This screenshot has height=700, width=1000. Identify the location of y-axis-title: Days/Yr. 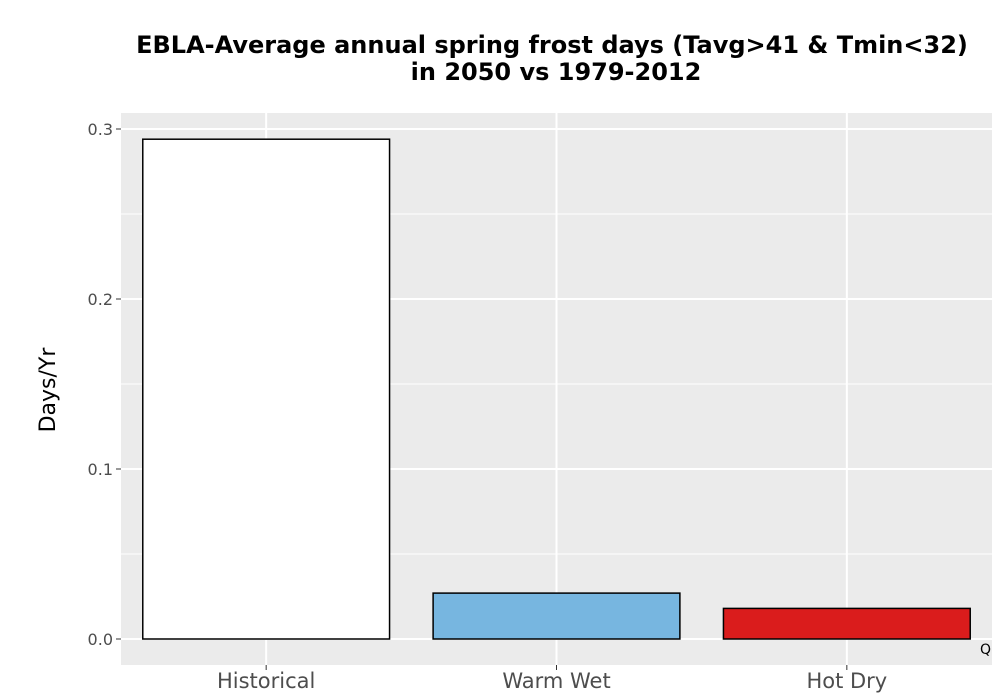
(48, 390).